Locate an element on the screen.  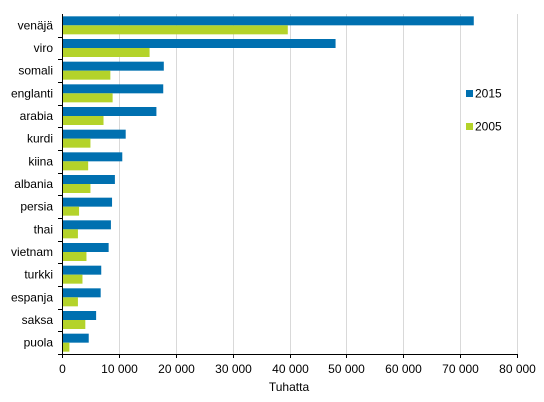
x-tick-label: 70 000 is located at coordinates (460, 369).